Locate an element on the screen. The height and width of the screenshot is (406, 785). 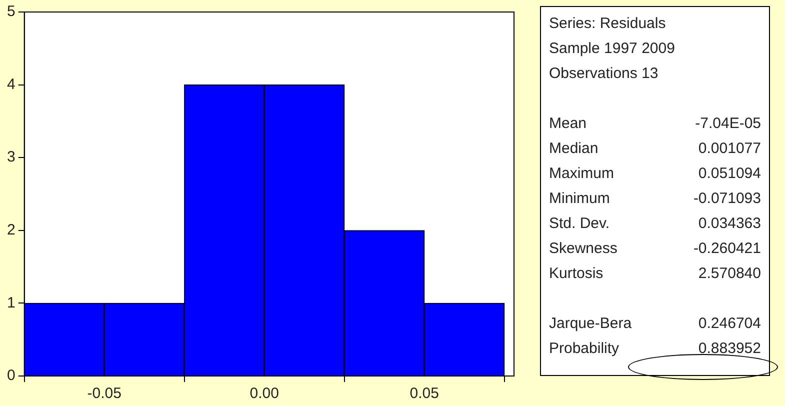
y-tick-label: 3 is located at coordinates (11, 157).